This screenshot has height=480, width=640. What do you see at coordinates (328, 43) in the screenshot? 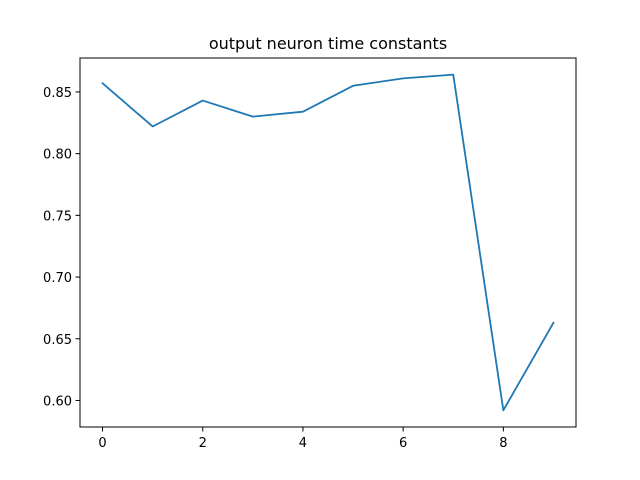
I see `chart-title: output neuron time constants` at bounding box center [328, 43].